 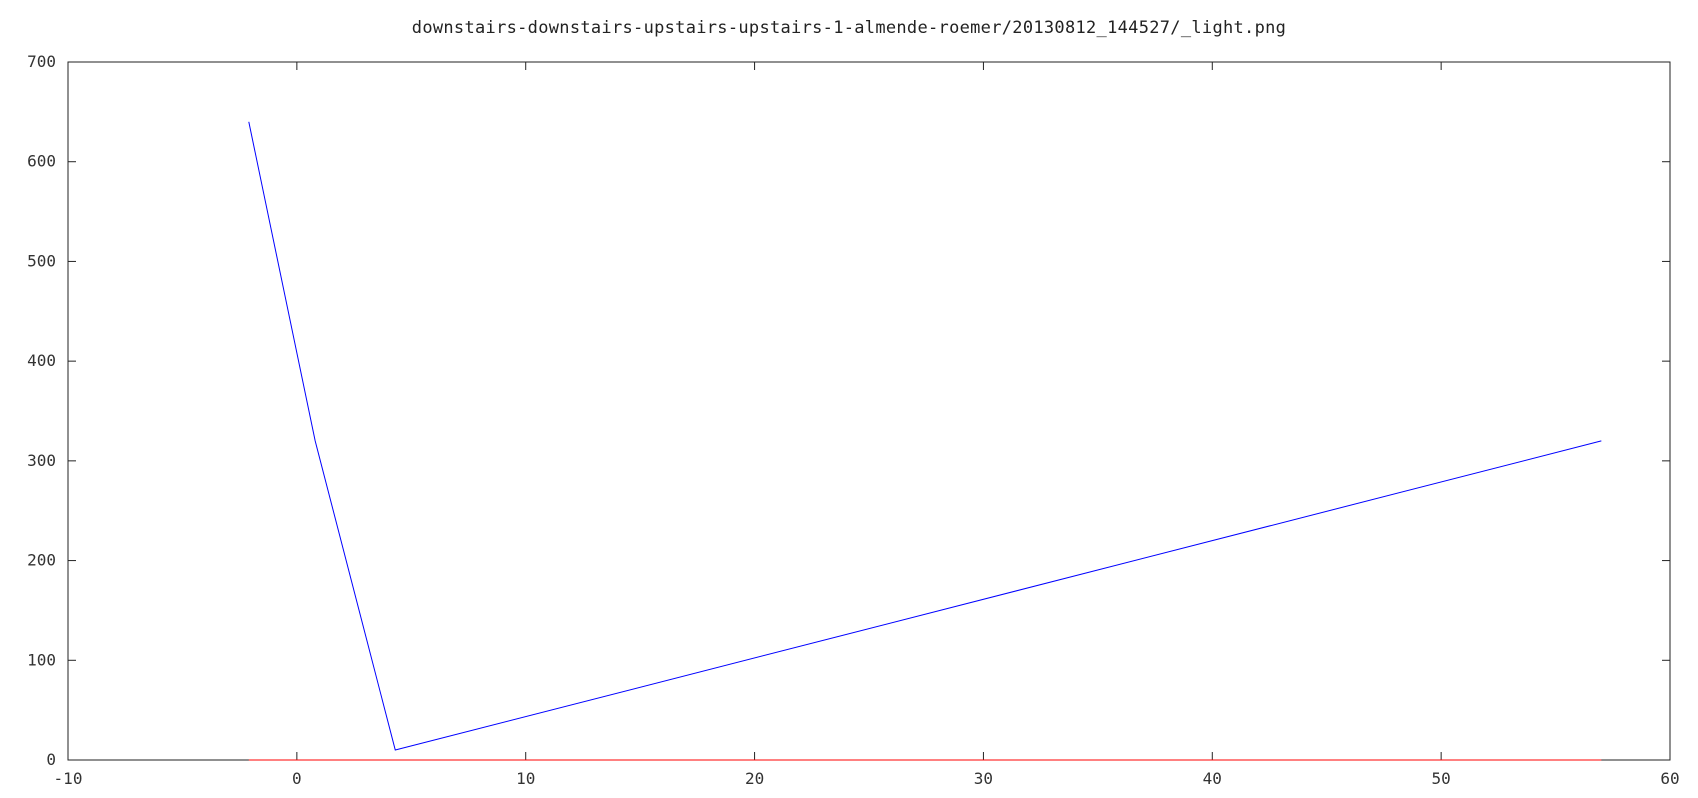 I want to click on x-tick-label: 10, so click(x=525, y=778).